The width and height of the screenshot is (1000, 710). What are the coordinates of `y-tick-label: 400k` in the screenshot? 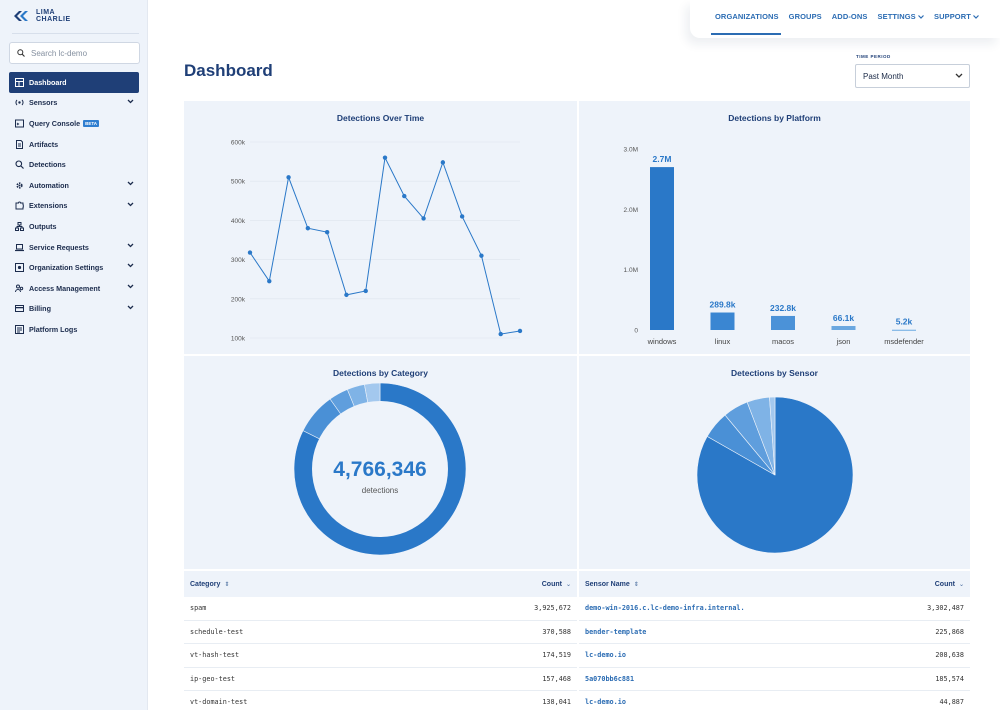 It's located at (238, 221).